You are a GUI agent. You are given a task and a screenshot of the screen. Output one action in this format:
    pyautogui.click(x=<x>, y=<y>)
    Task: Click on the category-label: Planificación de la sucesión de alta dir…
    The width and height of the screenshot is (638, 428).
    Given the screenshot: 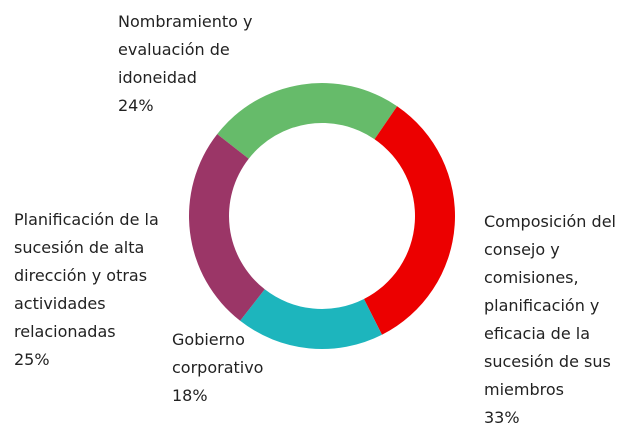 What is the action you would take?
    pyautogui.click(x=86, y=275)
    